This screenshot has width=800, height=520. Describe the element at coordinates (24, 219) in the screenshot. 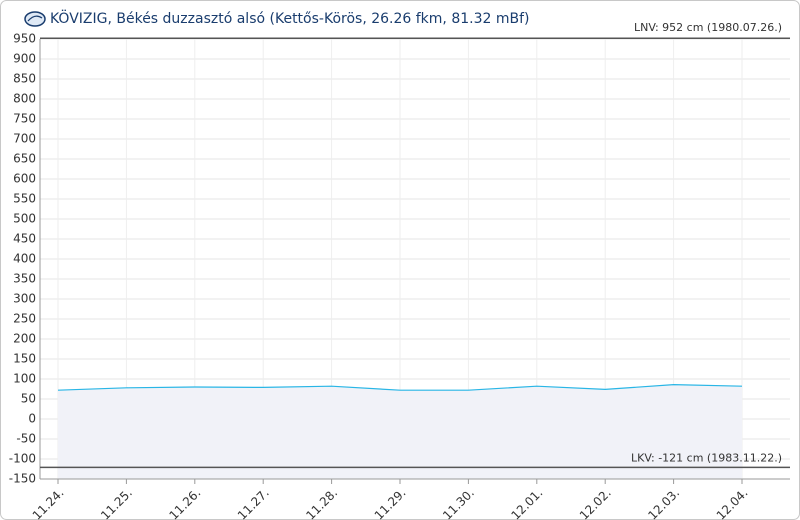

I see `y-tick-label: 500` at that location.